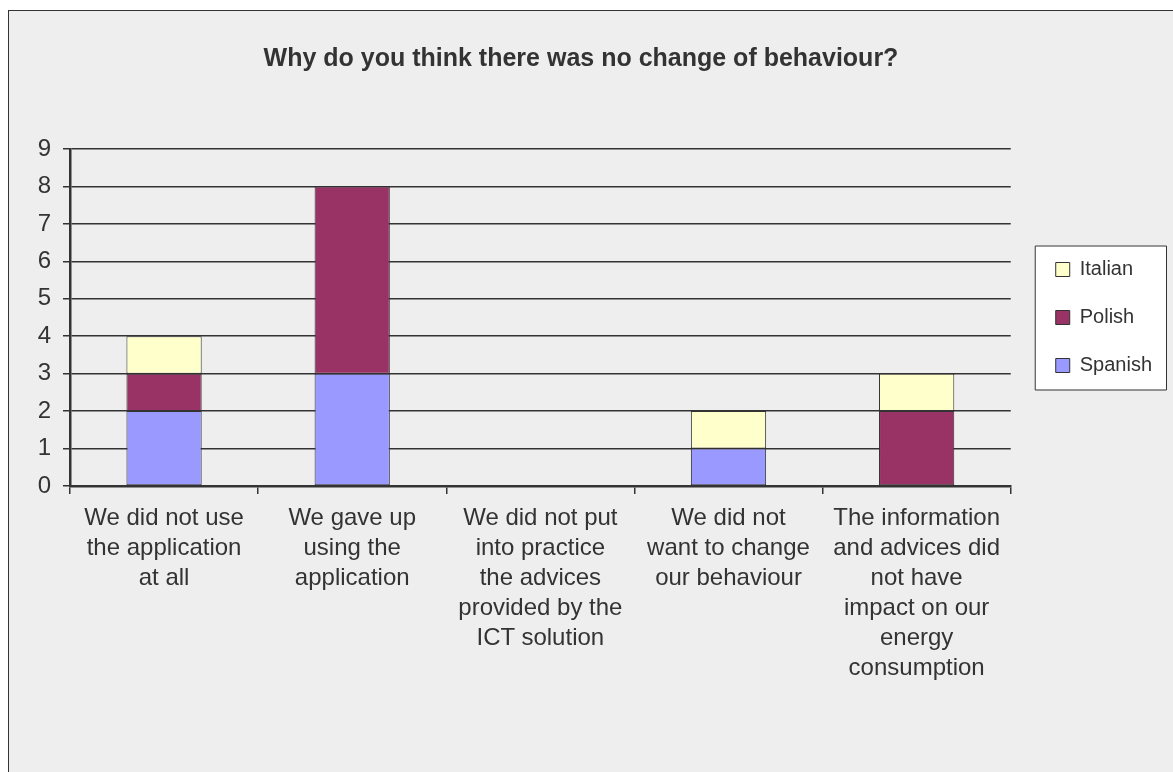 The image size is (1173, 772). What do you see at coordinates (44, 484) in the screenshot?
I see `y-tick-label: 0` at bounding box center [44, 484].